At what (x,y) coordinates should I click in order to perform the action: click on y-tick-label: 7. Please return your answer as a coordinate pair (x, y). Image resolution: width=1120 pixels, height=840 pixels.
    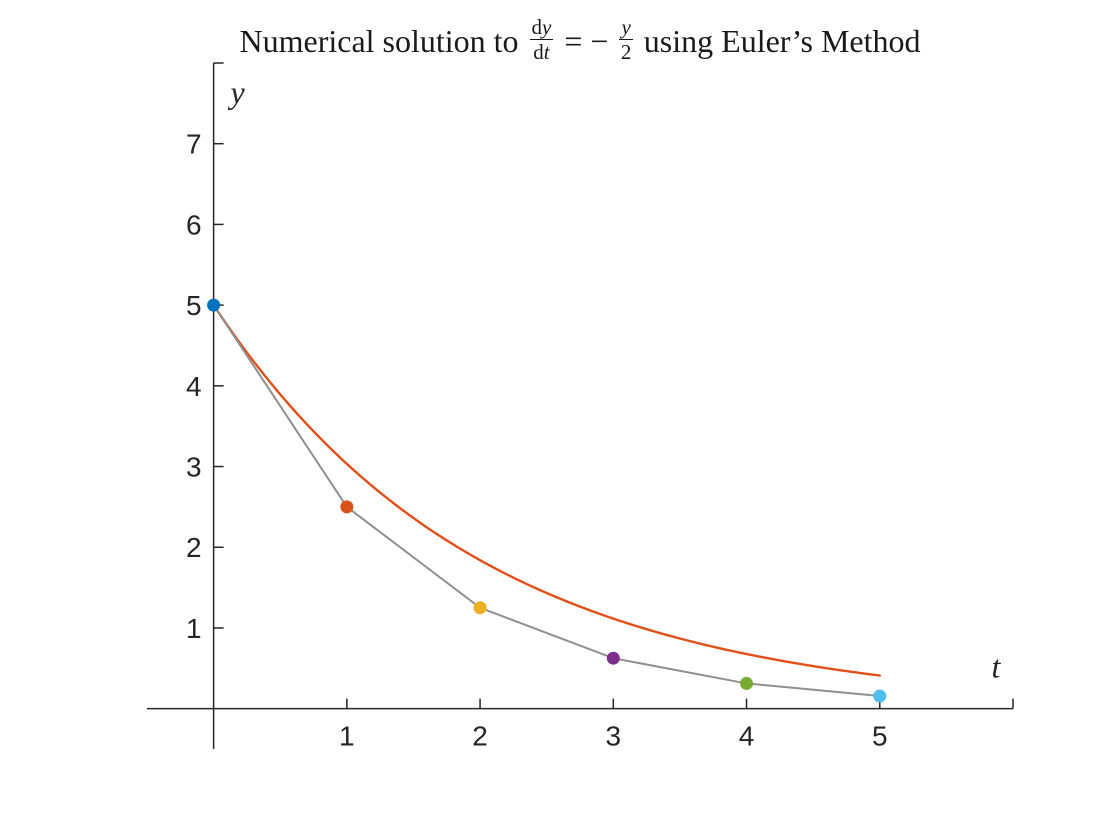
    Looking at the image, I should click on (194, 144).